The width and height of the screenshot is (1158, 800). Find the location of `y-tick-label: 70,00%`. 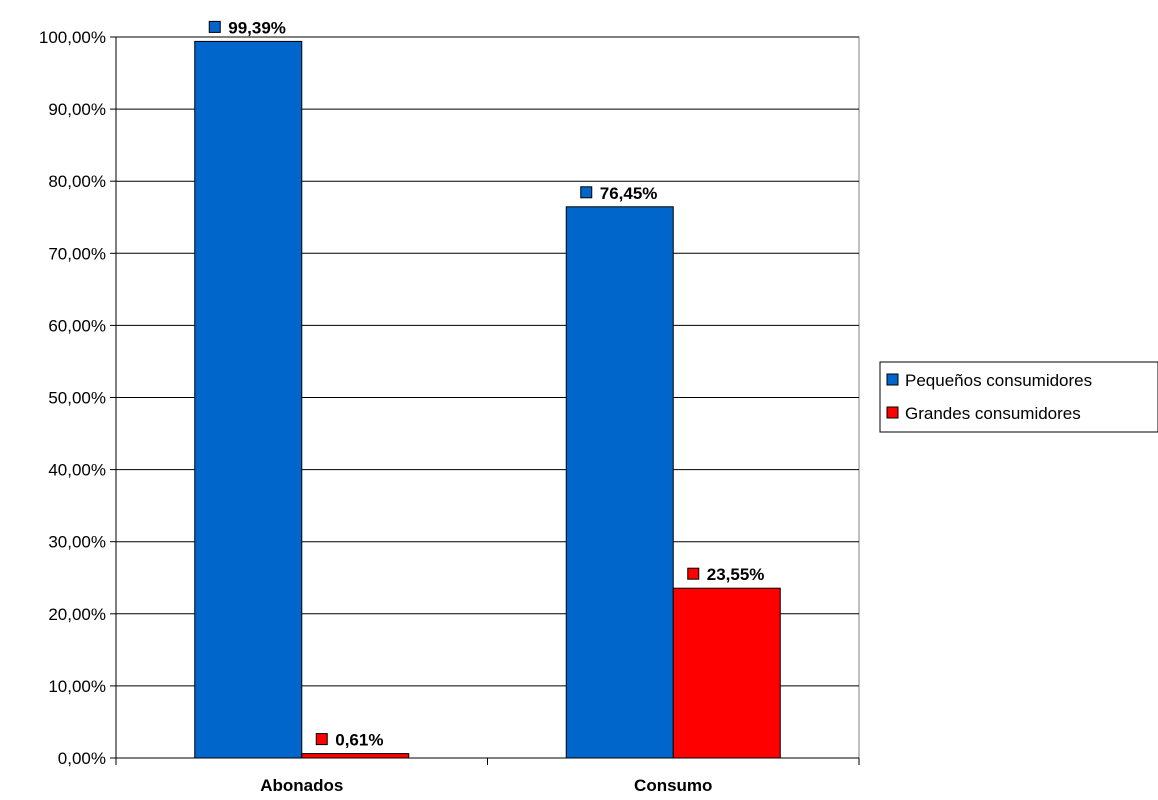

y-tick-label: 70,00% is located at coordinates (77, 253).